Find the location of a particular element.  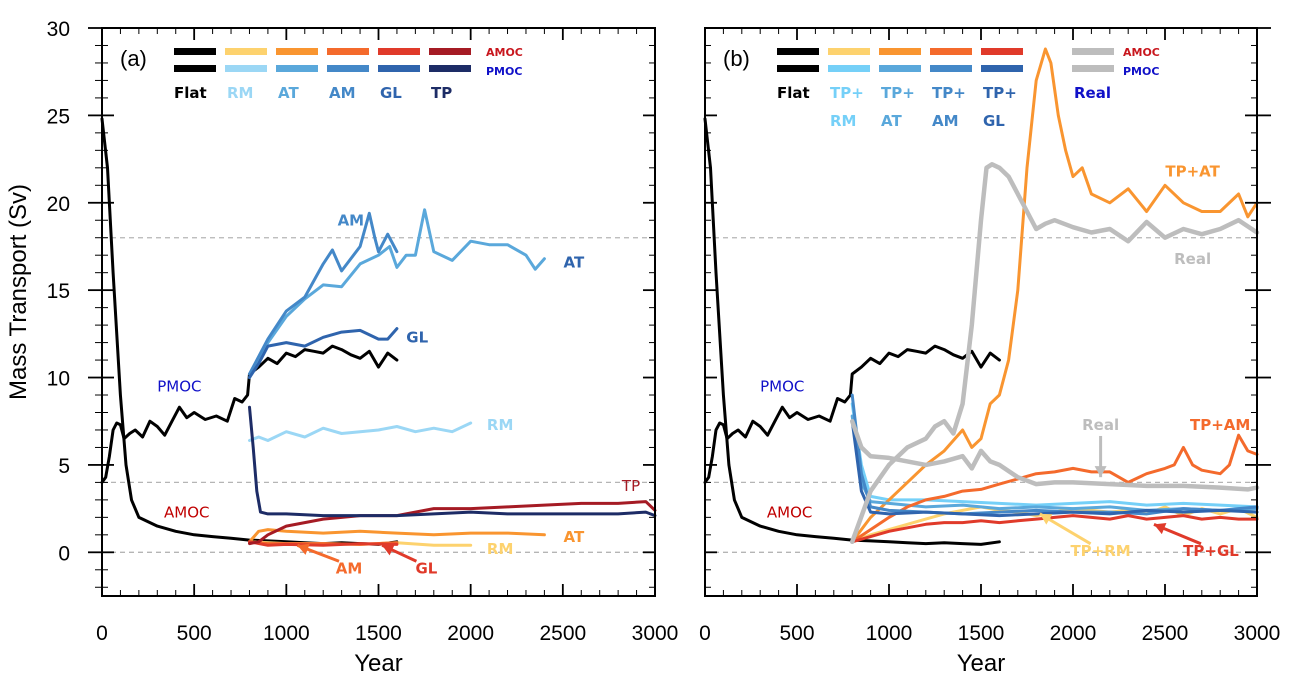

series-line-tp-am-amoc is located at coordinates (1054, 488).